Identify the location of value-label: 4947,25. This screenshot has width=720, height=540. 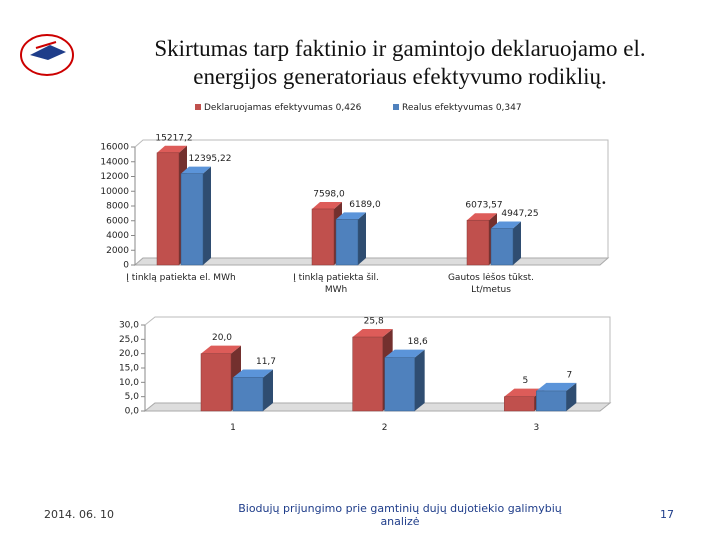
(519, 214).